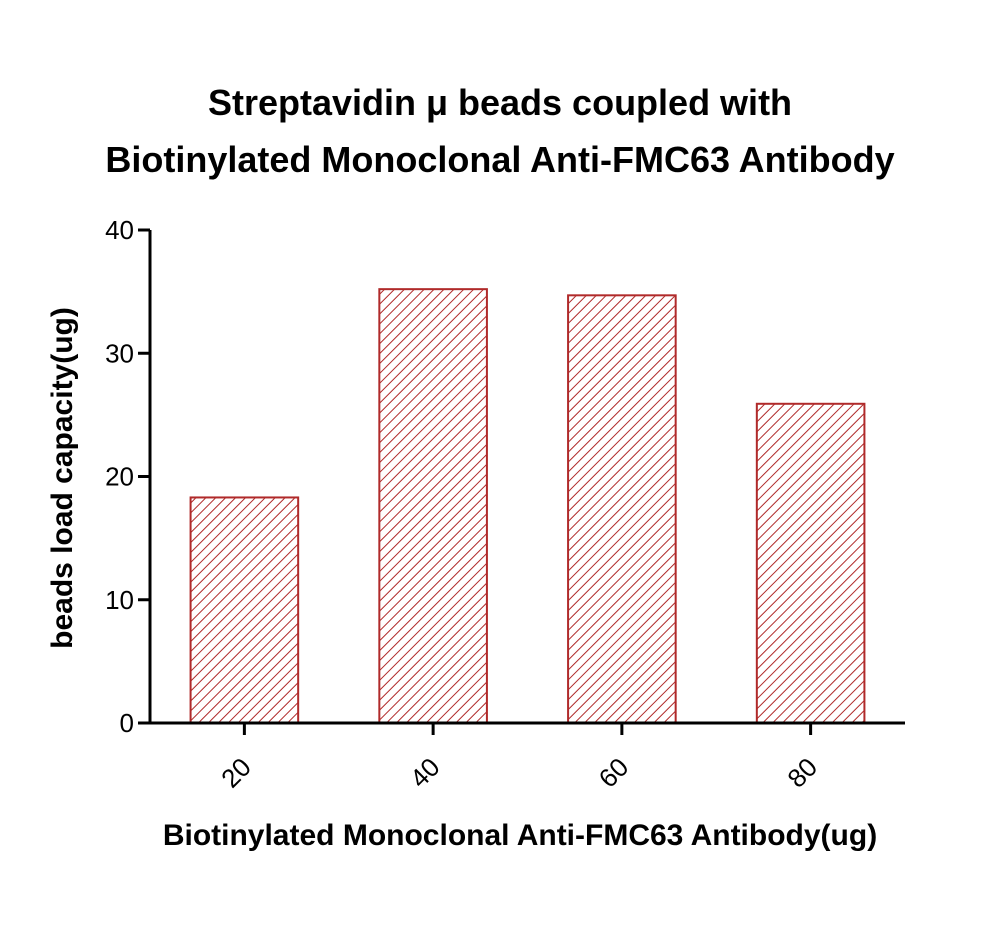 Image resolution: width=1000 pixels, height=925 pixels. I want to click on x-tick-label: 60, so click(614, 773).